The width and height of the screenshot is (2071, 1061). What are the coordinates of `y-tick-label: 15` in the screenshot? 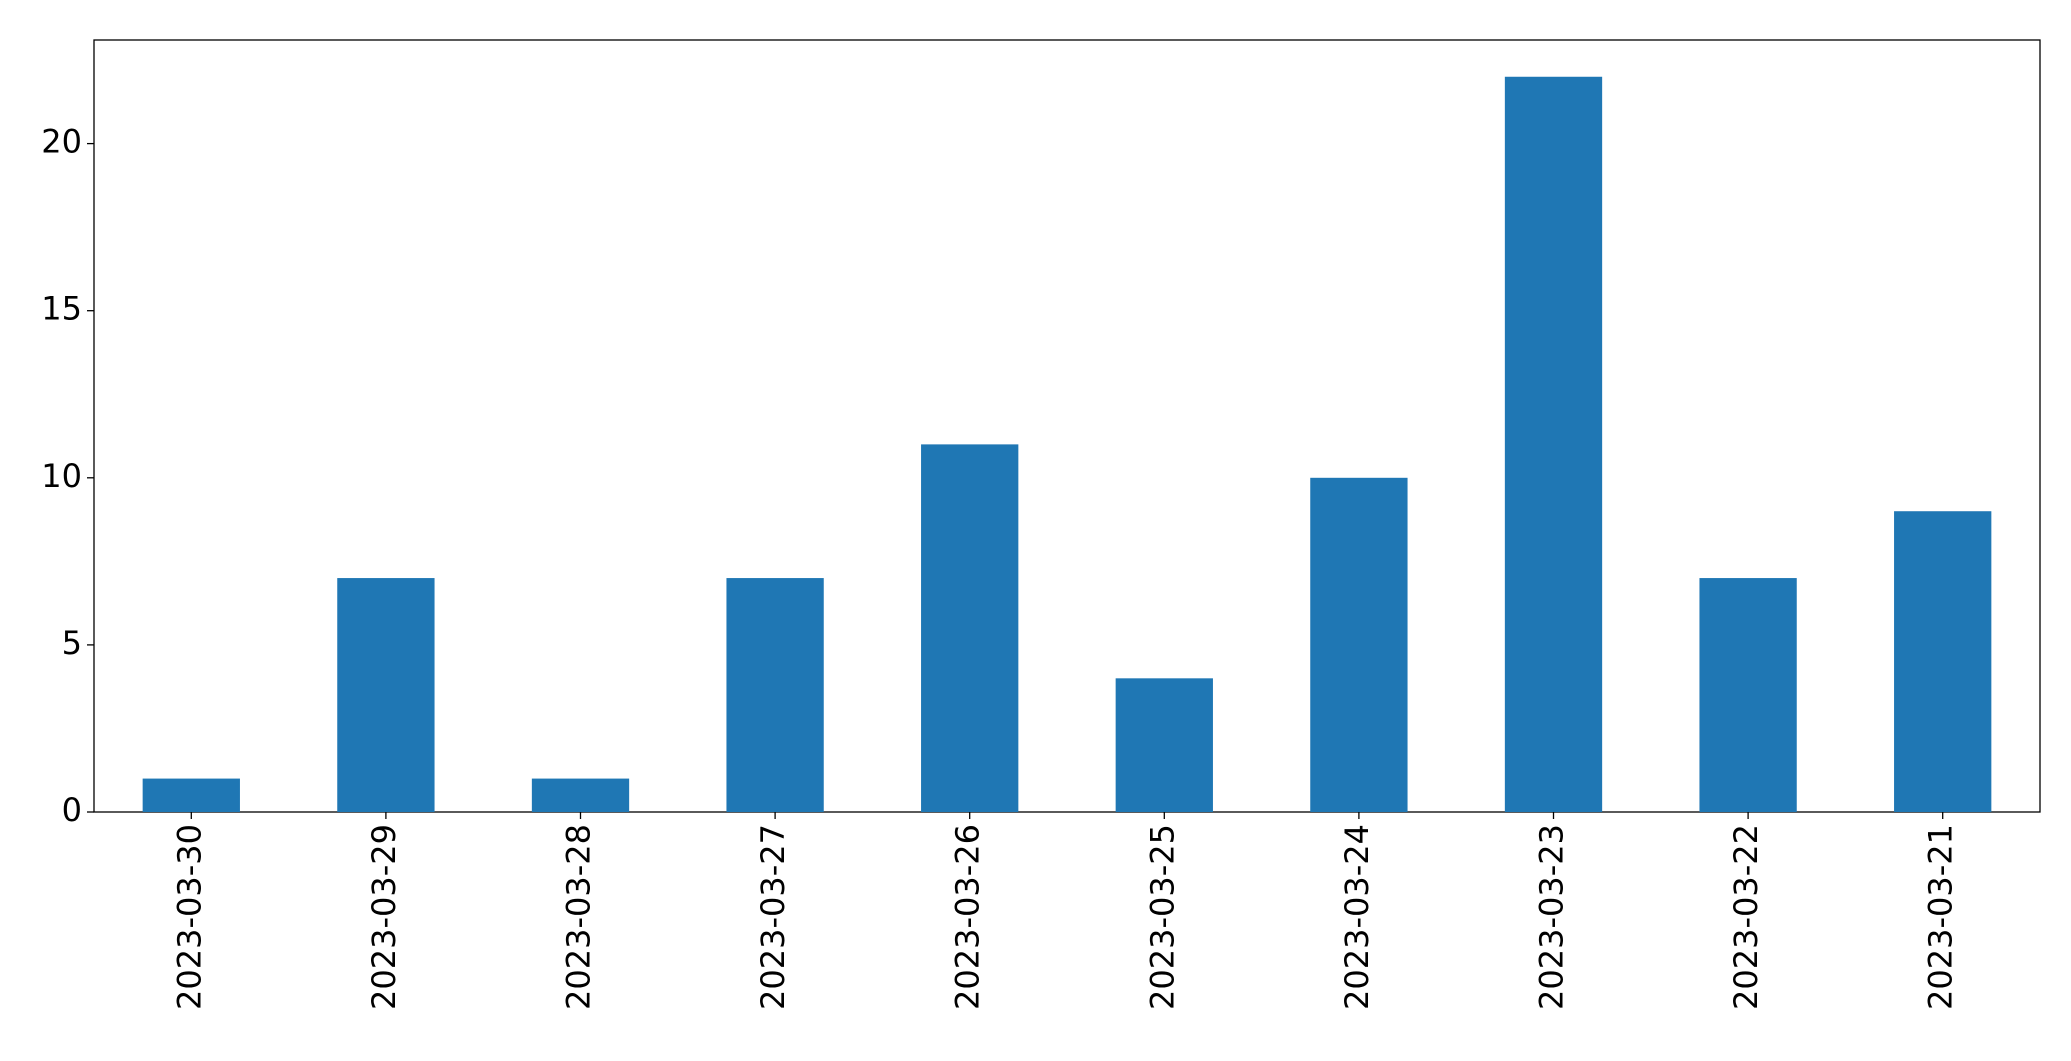 It's located at (61, 309).